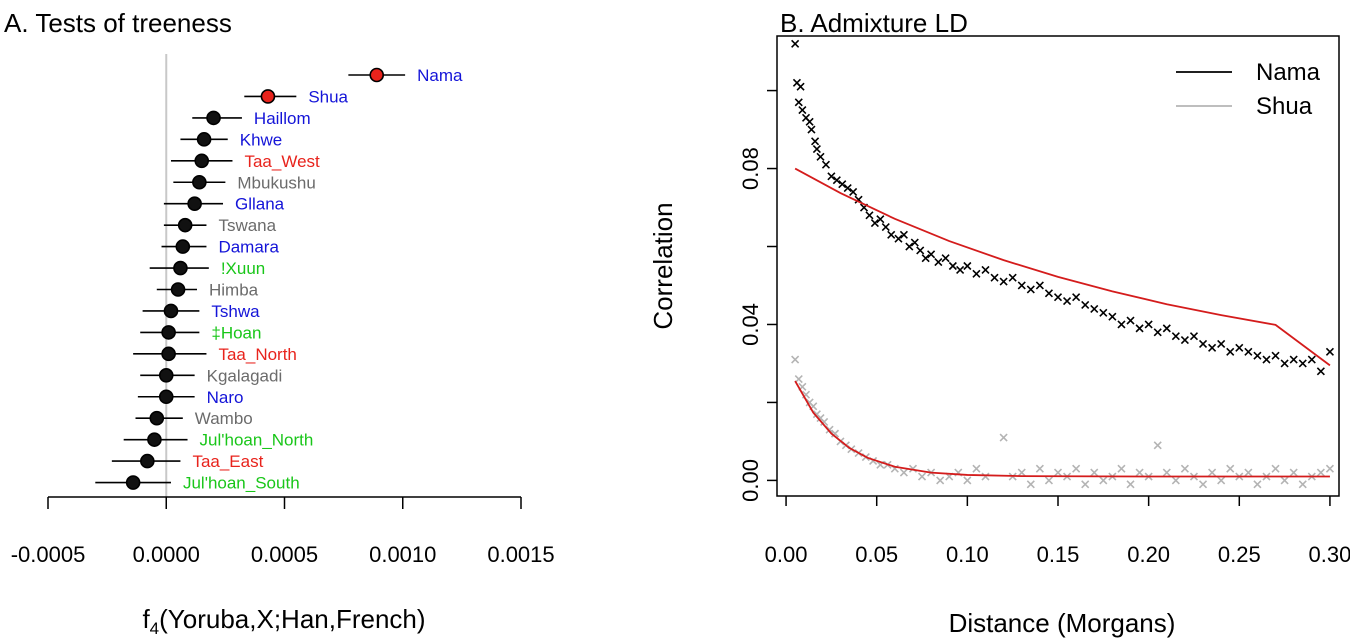  What do you see at coordinates (1062, 267) in the screenshot?
I see `fit-curve-nama` at bounding box center [1062, 267].